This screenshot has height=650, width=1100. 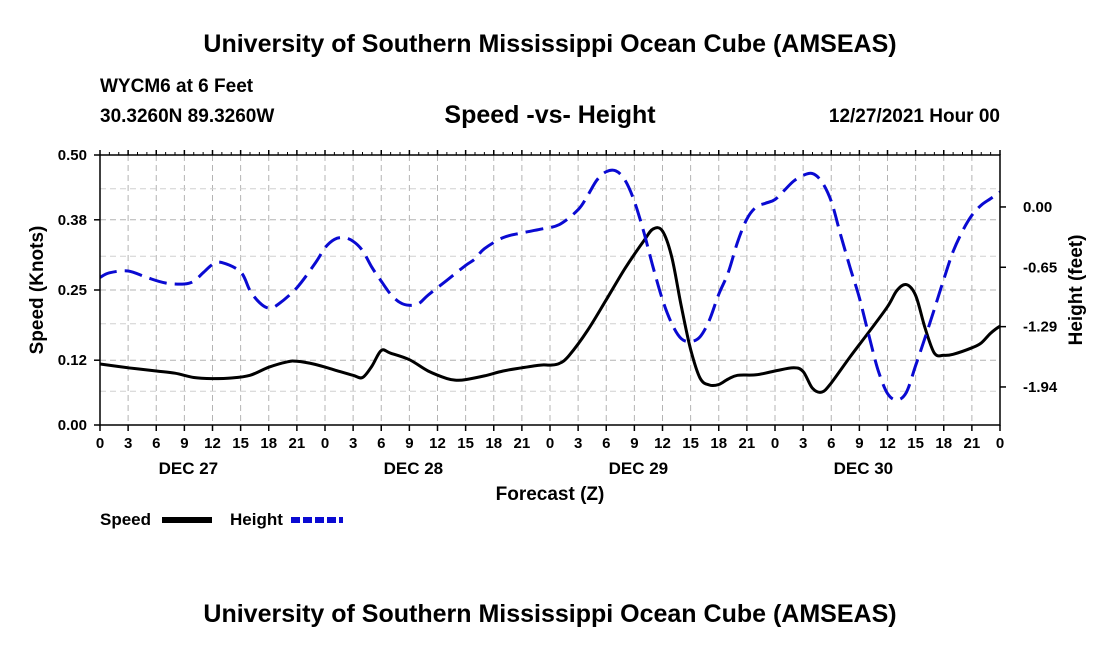 I want to click on day-label: DEC 28, so click(x=414, y=468).